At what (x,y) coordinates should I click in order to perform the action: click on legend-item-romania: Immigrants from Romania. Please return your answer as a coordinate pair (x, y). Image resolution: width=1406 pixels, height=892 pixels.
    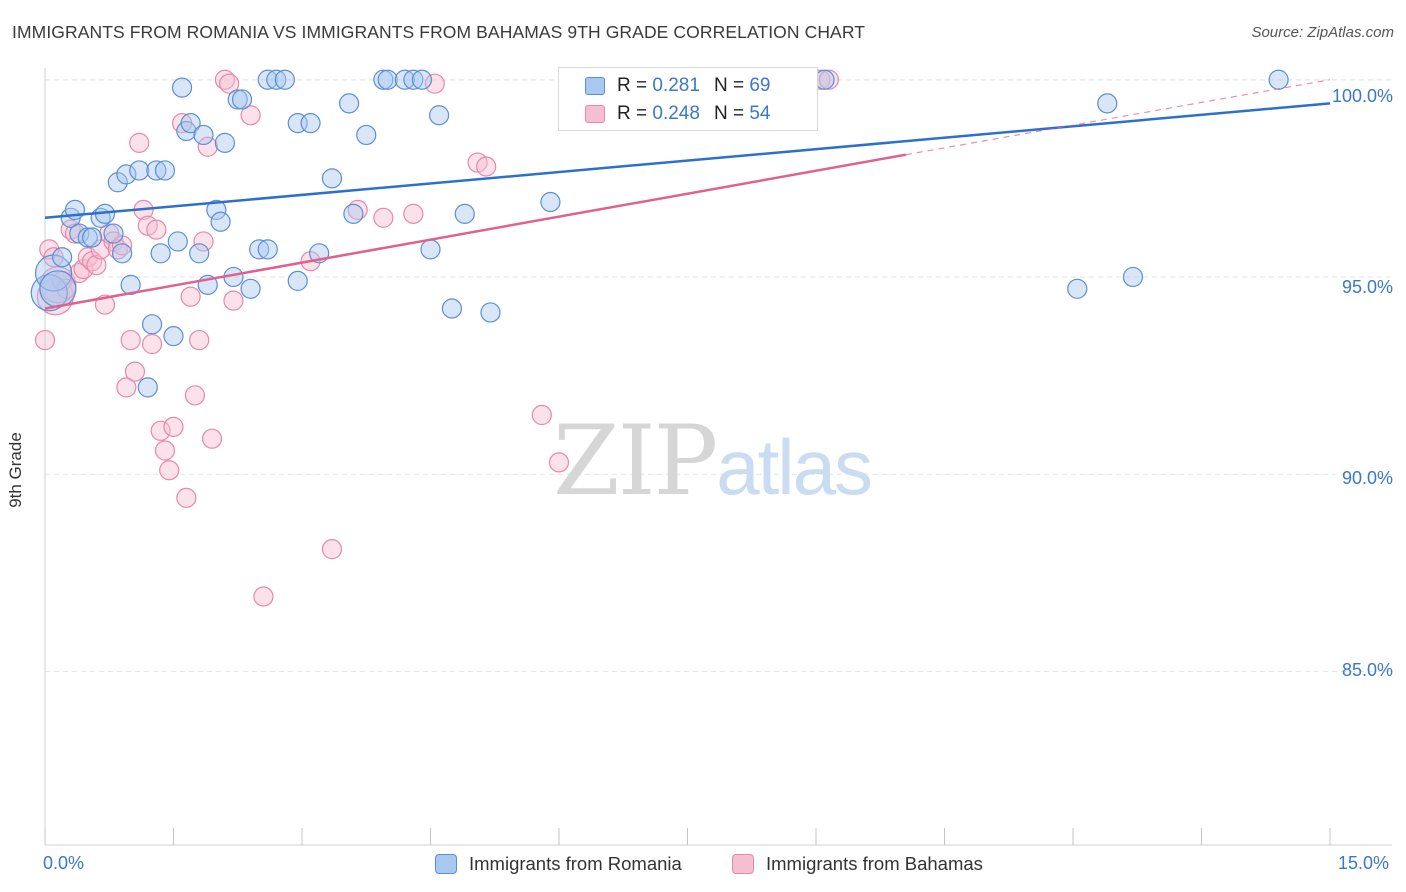
    Looking at the image, I should click on (558, 864).